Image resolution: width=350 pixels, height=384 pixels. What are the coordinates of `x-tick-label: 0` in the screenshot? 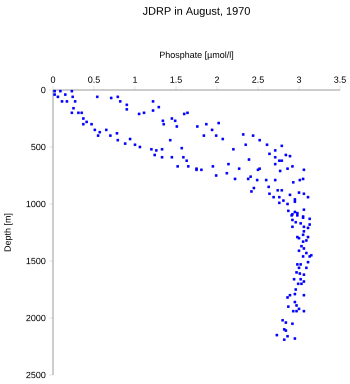 It's located at (53, 79).